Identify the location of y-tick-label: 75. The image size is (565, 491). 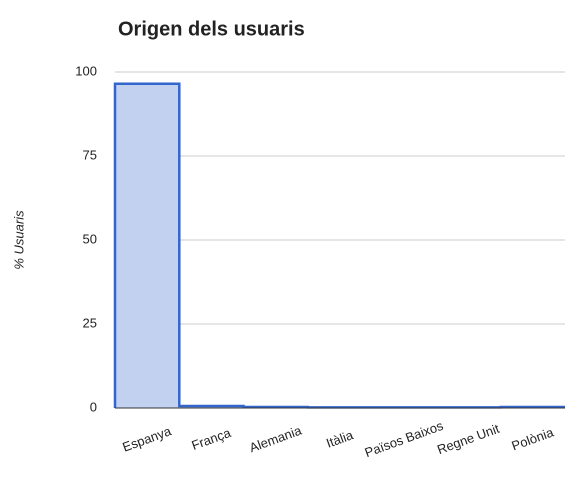
(90, 154).